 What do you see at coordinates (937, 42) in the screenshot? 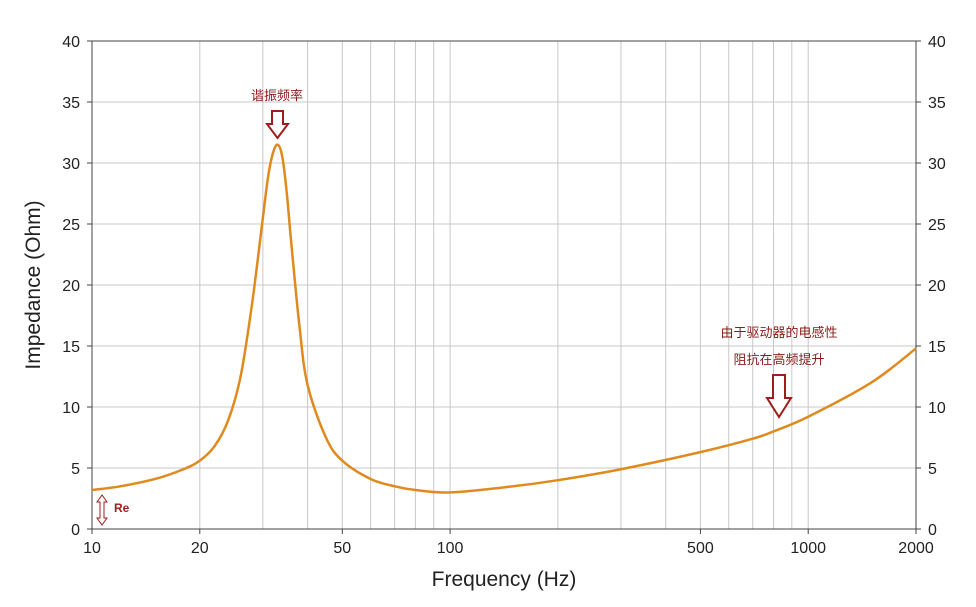
I see `y-tick-label-right: 40` at bounding box center [937, 42].